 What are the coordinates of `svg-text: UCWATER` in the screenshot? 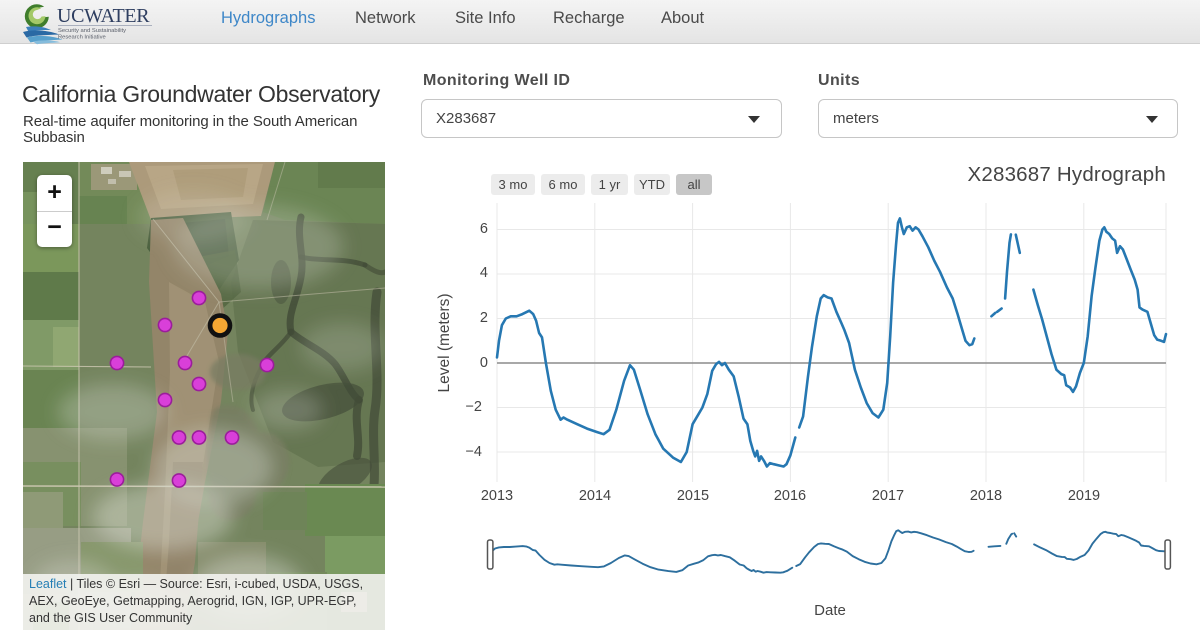 It's located at (103, 16).